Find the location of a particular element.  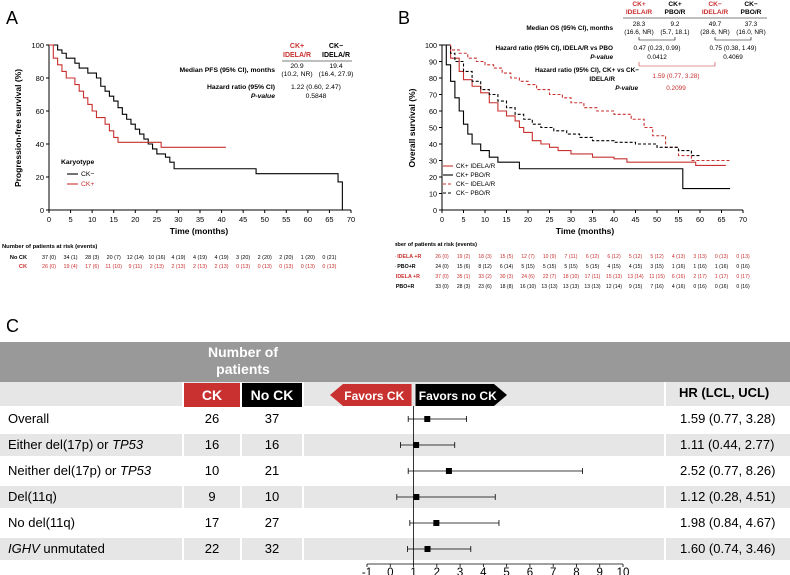

y-tick-label: 50 is located at coordinates (433, 128).